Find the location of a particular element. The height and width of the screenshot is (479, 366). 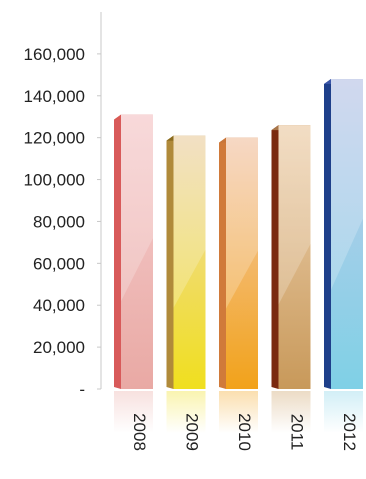

bar-2011 is located at coordinates (291, 257).